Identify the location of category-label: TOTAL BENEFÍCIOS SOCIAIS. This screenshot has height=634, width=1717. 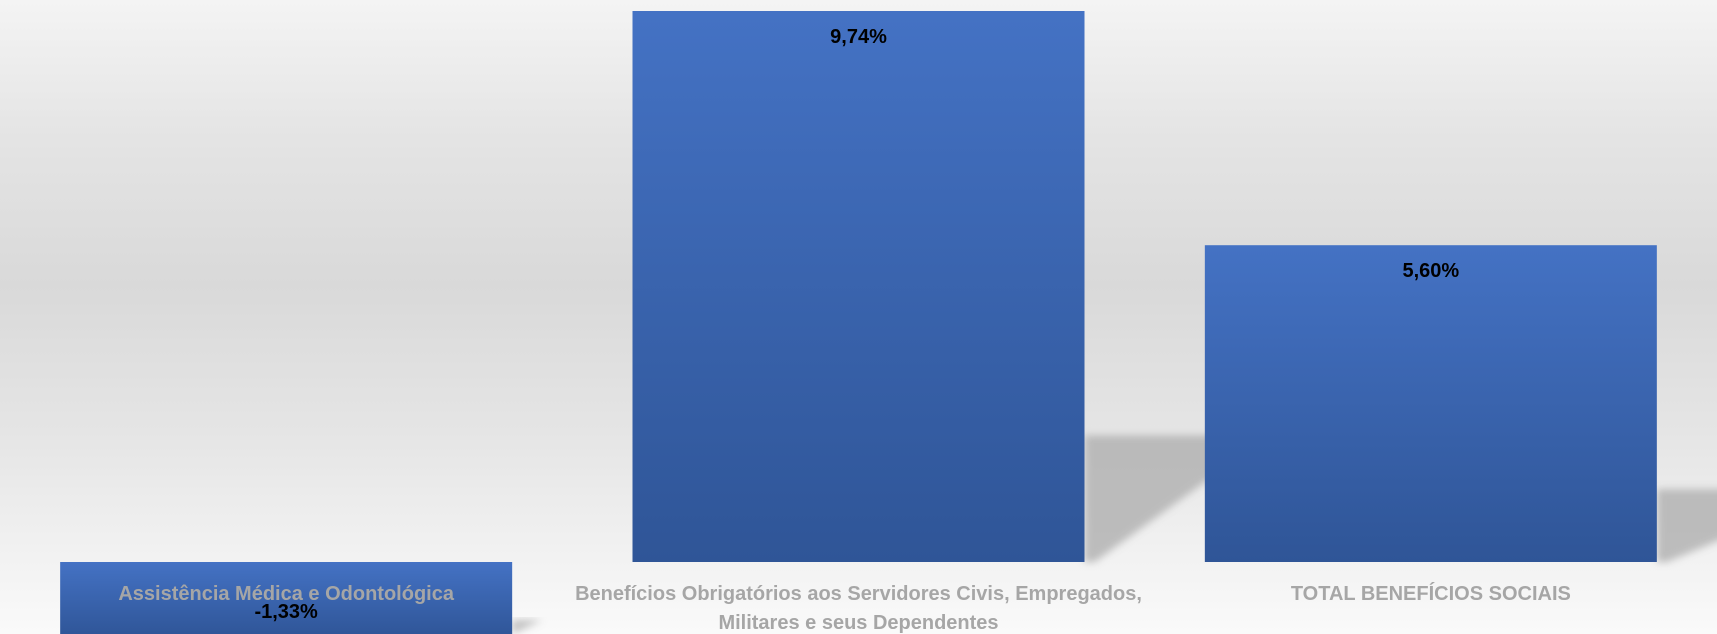
(1431, 593).